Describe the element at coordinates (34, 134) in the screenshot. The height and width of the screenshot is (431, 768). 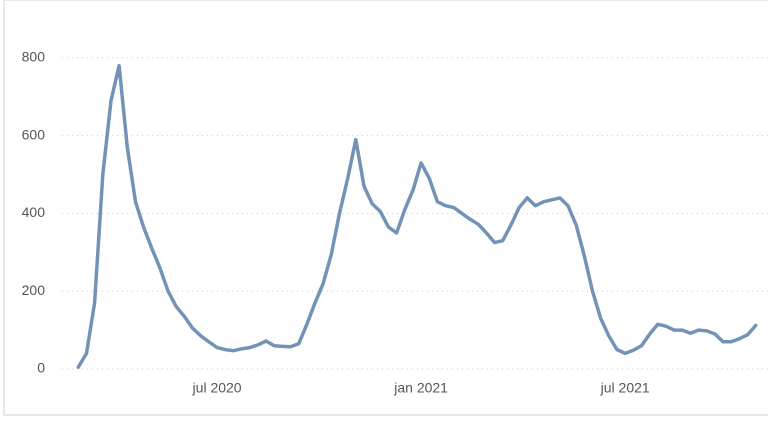
I see `y-tick-label: 600` at that location.